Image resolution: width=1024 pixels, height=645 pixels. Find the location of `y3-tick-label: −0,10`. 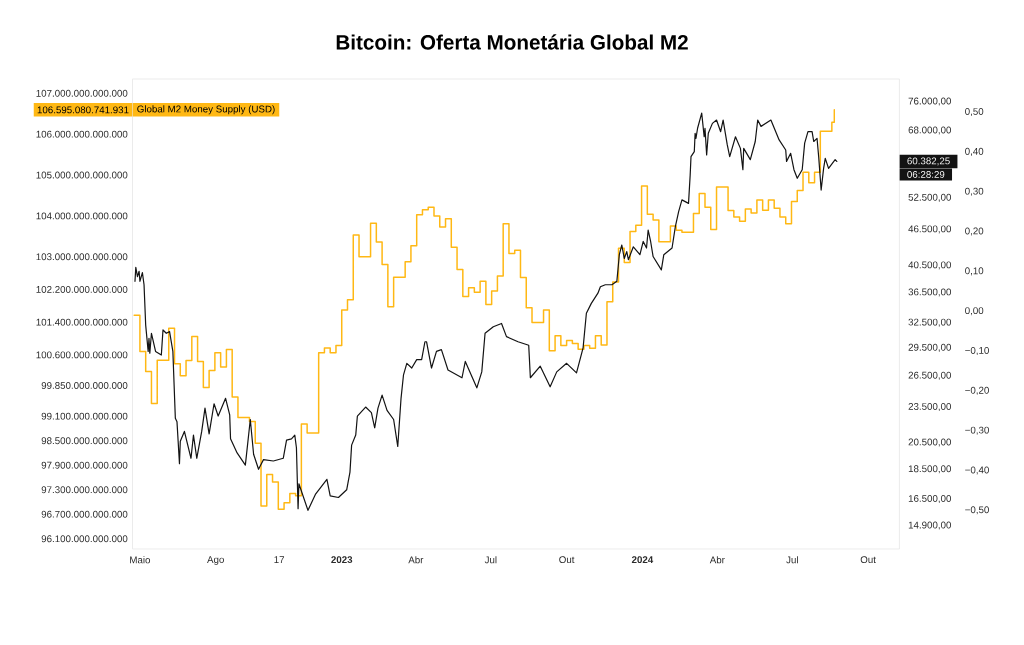

y3-tick-label: −0,10 is located at coordinates (977, 351).